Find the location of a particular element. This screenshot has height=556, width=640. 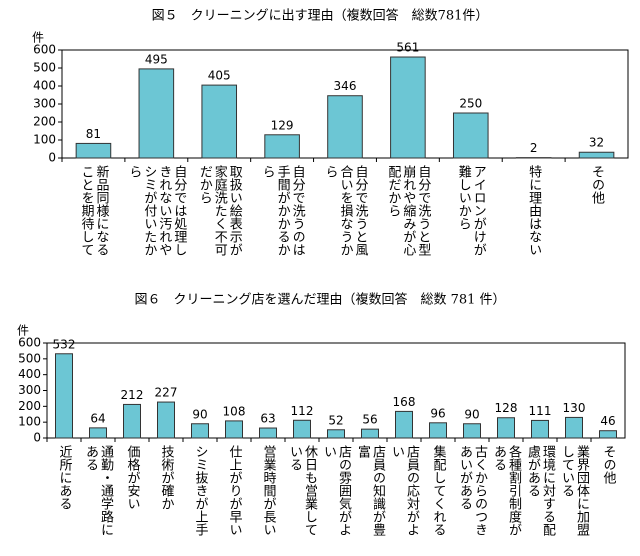

data-label: 112 is located at coordinates (302, 411).